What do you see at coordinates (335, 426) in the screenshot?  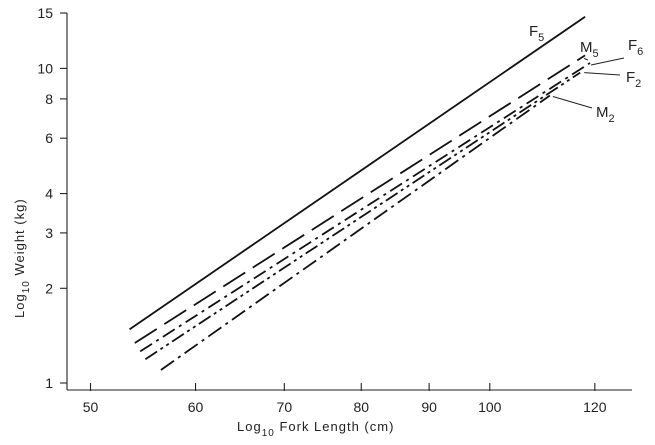 I see `x-axis-title-post: Fork Length (cm)` at bounding box center [335, 426].